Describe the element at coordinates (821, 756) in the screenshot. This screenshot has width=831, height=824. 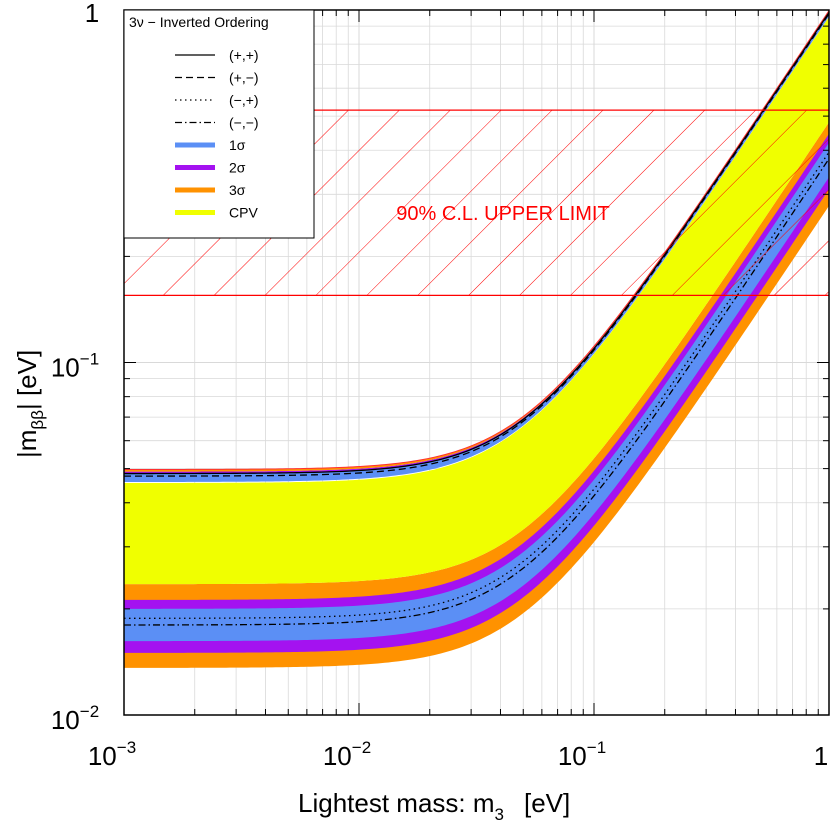
I see `x-tick-label: 1` at that location.